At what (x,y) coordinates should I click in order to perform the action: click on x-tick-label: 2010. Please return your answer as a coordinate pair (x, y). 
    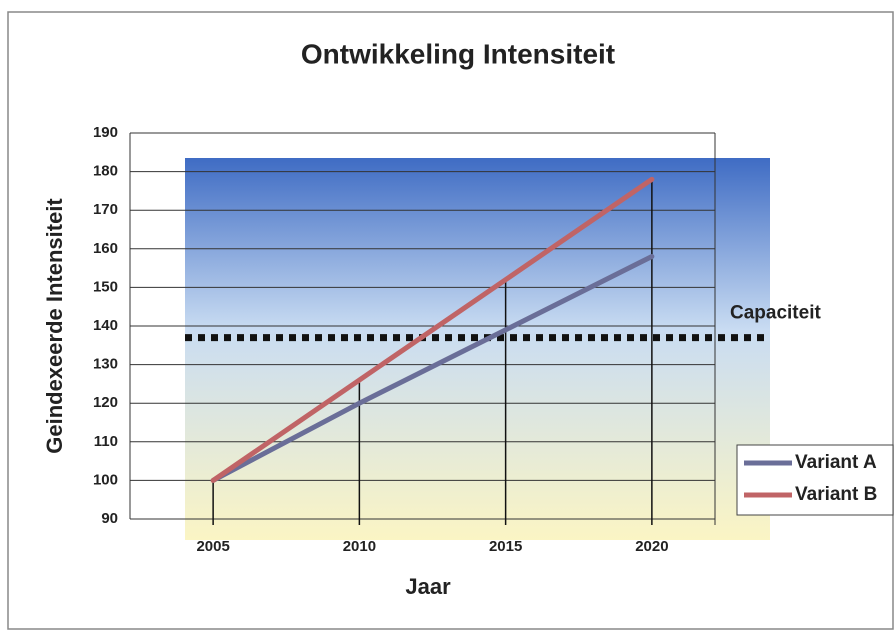
    Looking at the image, I should click on (359, 546).